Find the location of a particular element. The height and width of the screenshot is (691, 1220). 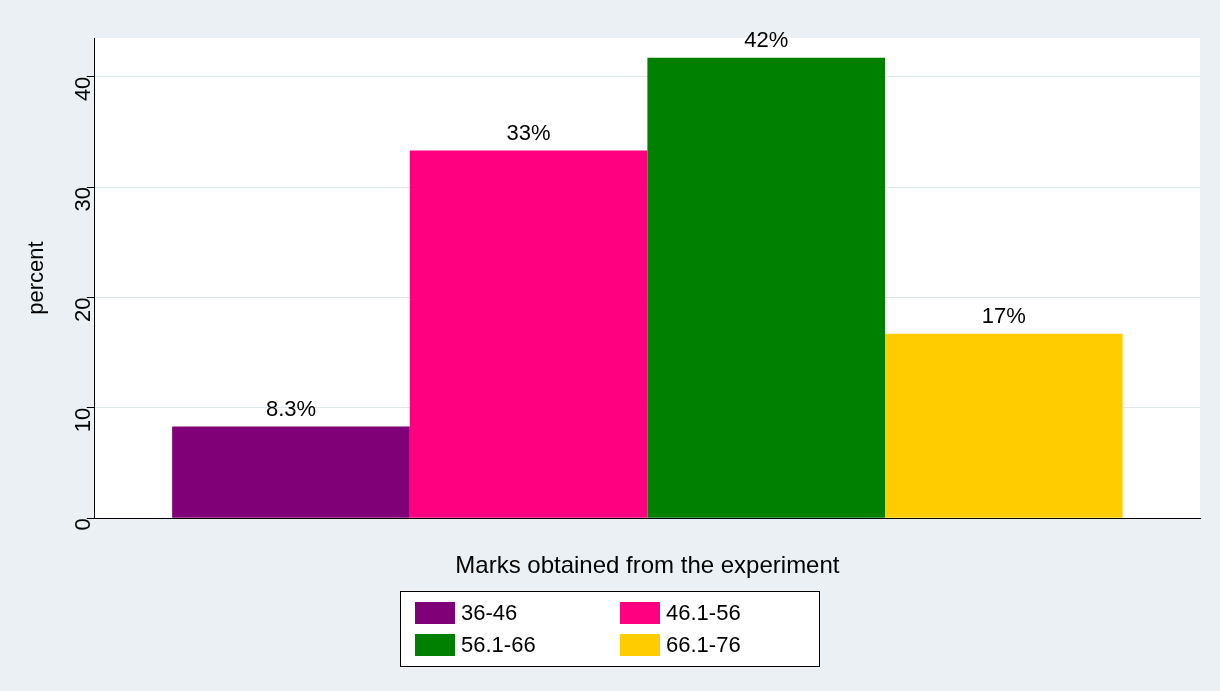

y-tick-label: 10 is located at coordinates (82, 420).